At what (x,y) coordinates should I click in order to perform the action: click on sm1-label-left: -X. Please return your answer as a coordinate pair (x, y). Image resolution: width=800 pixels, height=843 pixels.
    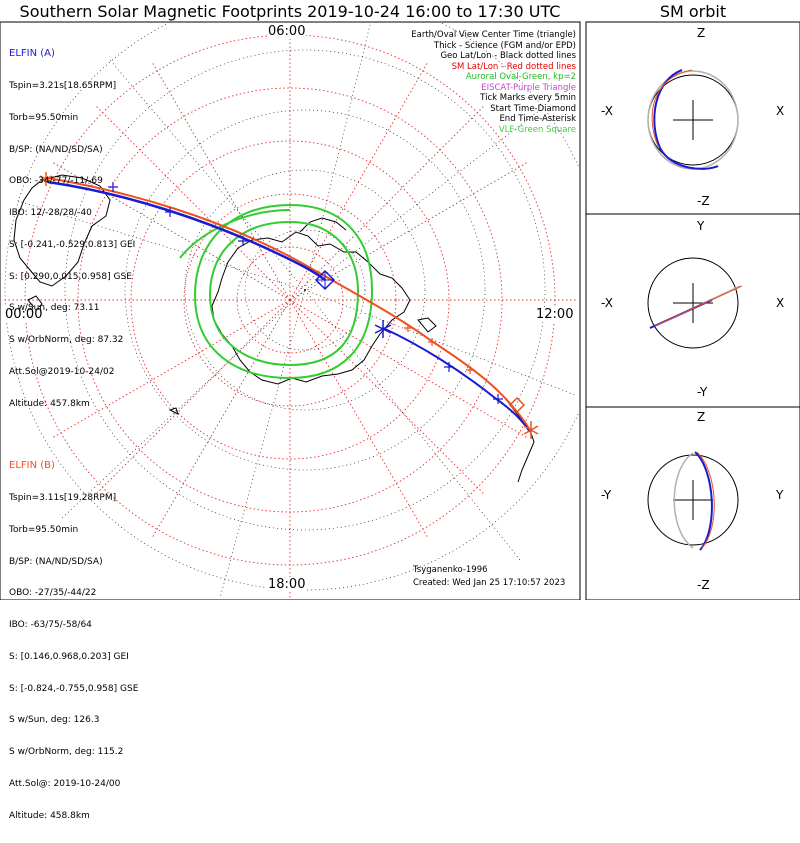
    Looking at the image, I should click on (607, 111).